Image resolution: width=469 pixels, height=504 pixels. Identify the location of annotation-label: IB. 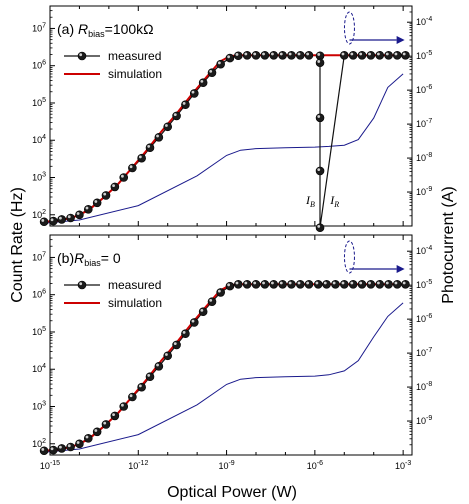
(310, 201).